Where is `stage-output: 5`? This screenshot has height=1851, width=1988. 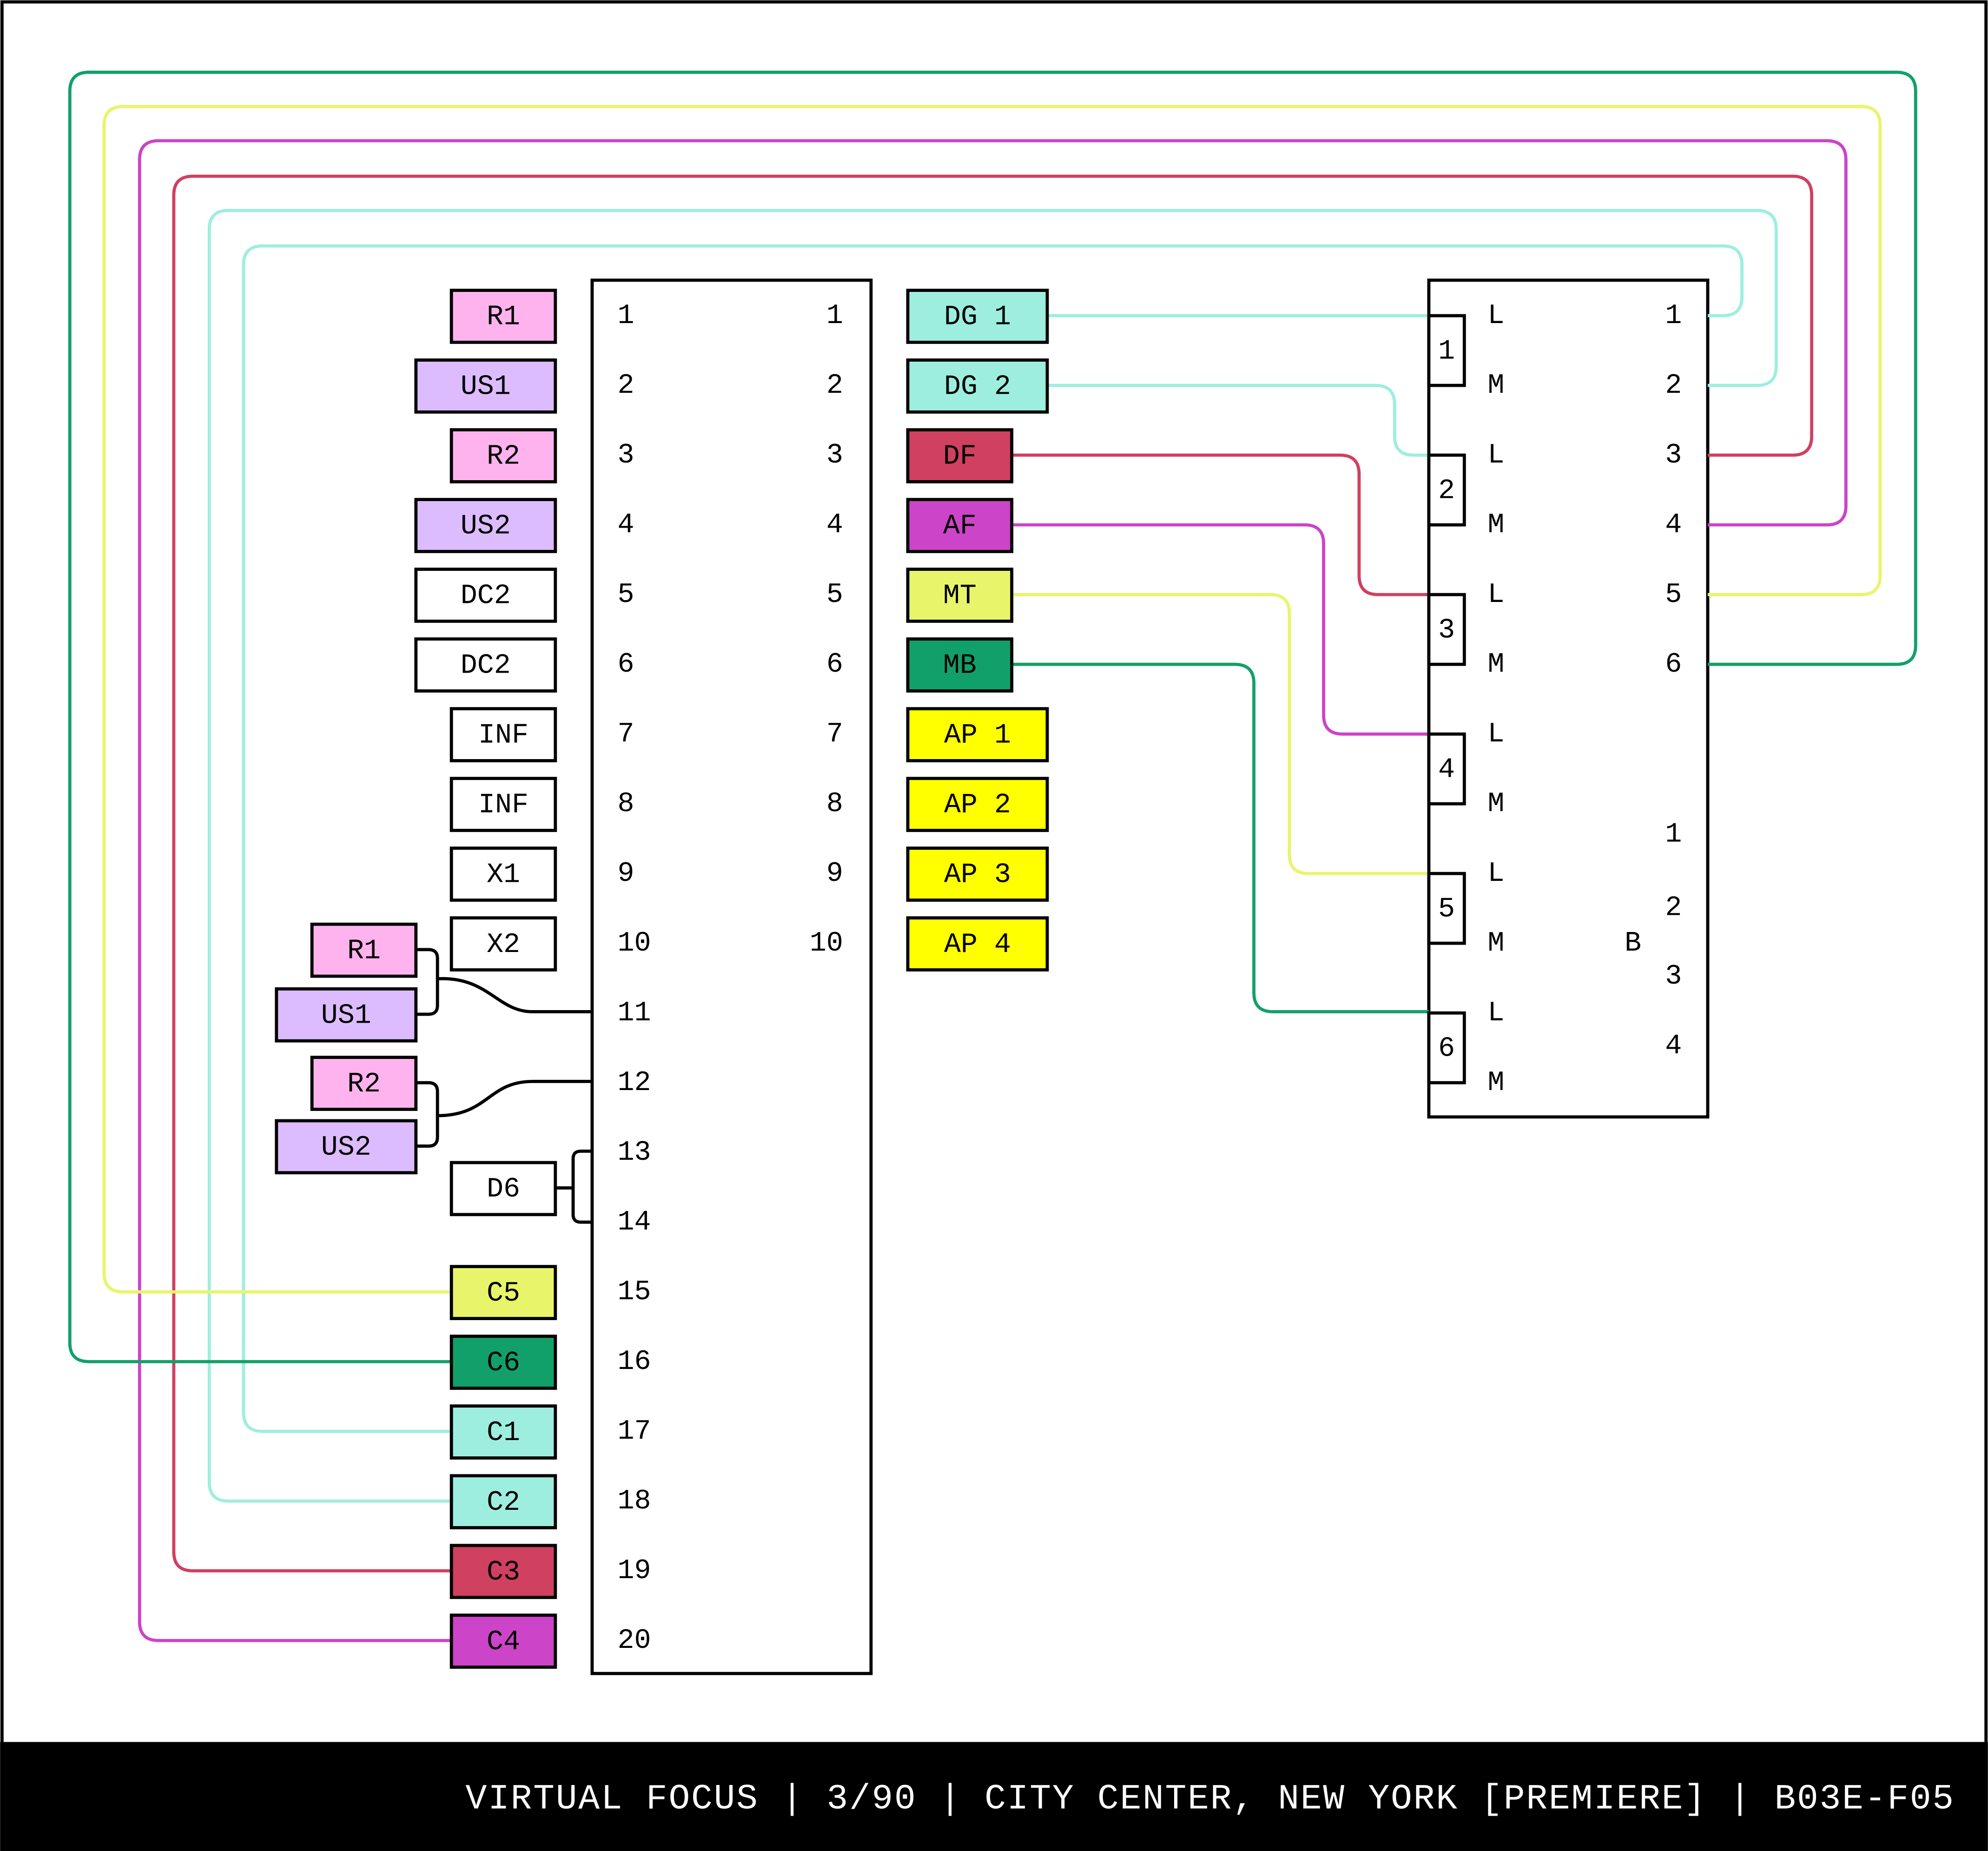 stage-output: 5 is located at coordinates (1674, 595).